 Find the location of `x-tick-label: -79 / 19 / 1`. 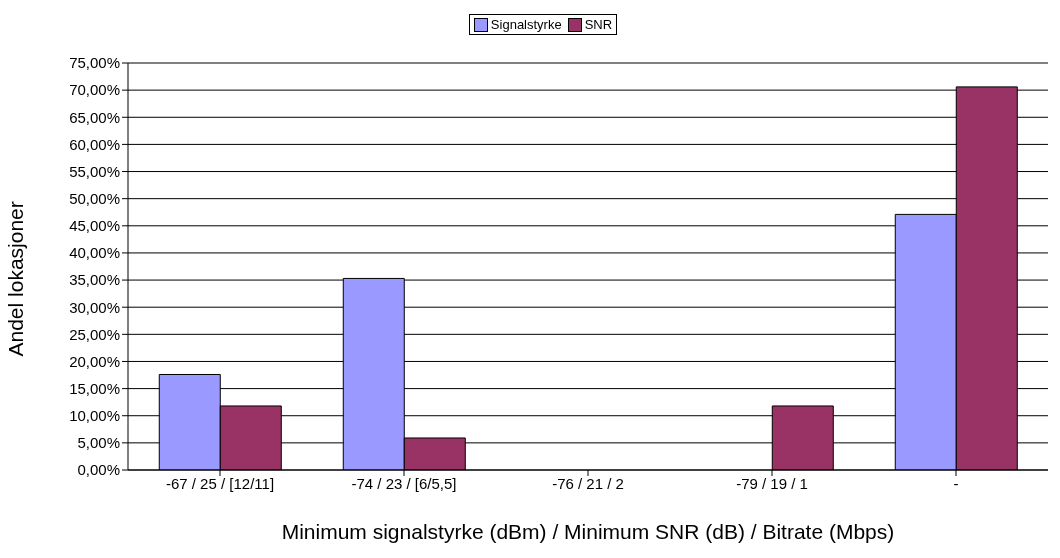

x-tick-label: -79 / 19 / 1 is located at coordinates (772, 483).